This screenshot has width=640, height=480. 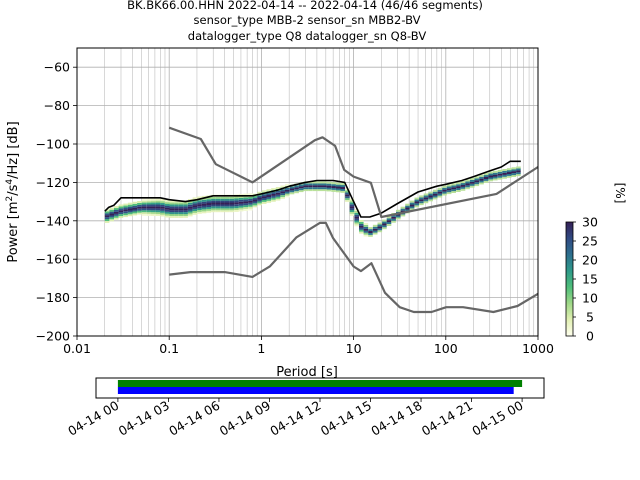 I want to click on coverage-tick-label: 04-14 12, so click(x=295, y=418).